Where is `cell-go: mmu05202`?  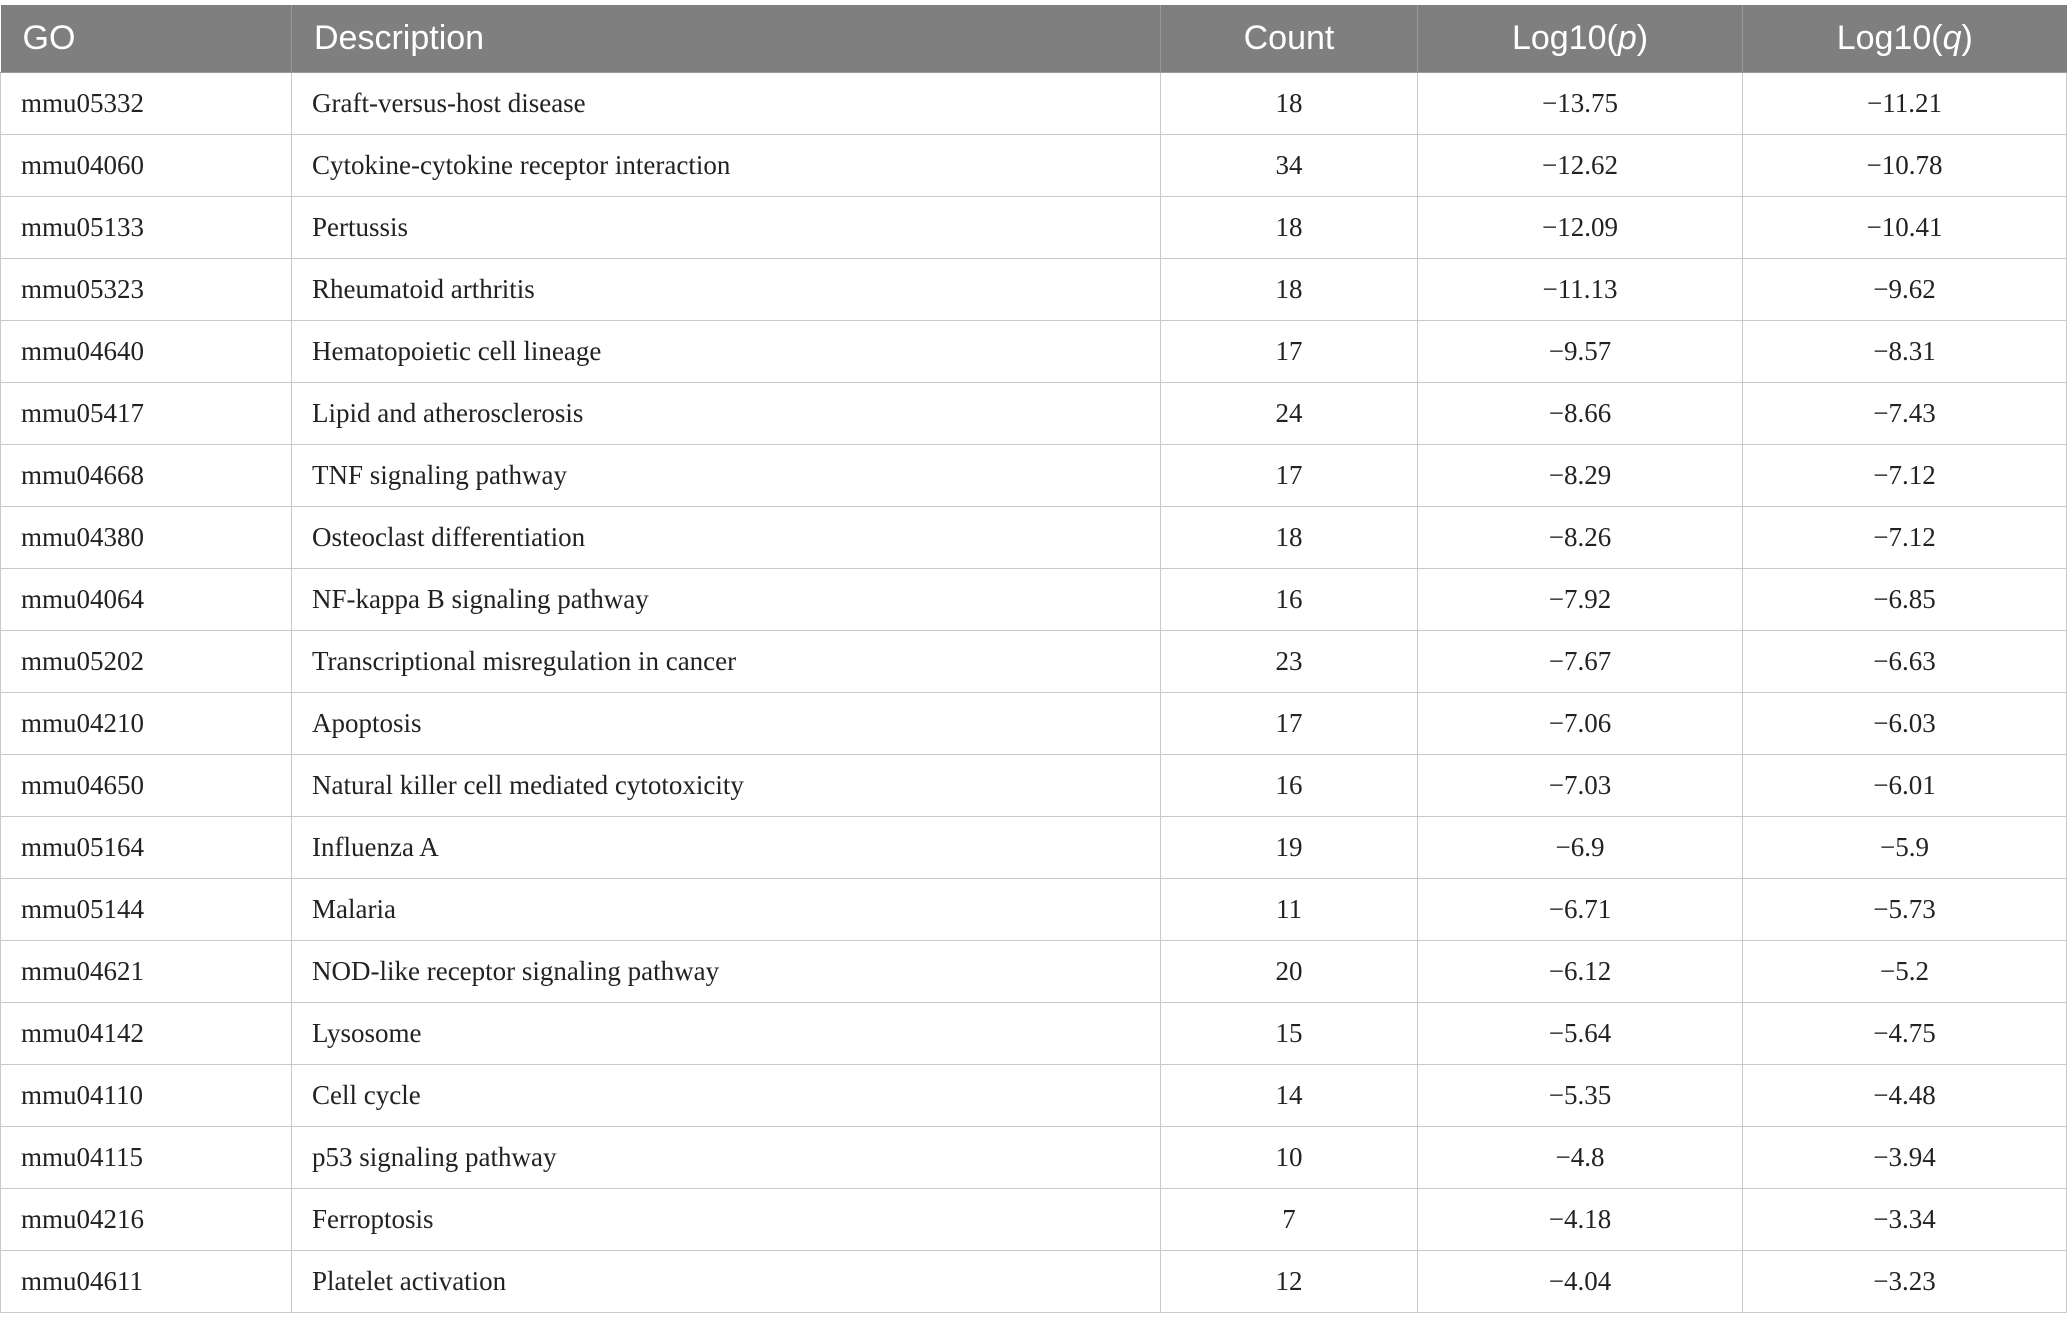
cell-go: mmu05202 is located at coordinates (146, 661).